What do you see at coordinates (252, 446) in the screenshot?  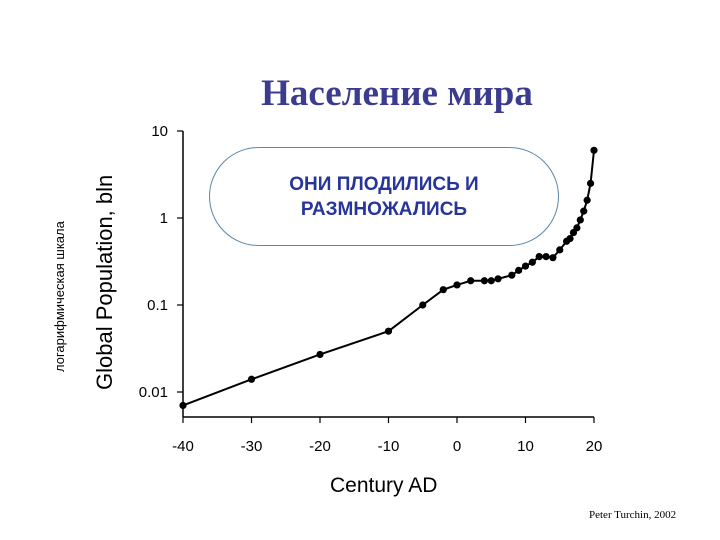 I see `x-tick-label: -30` at bounding box center [252, 446].